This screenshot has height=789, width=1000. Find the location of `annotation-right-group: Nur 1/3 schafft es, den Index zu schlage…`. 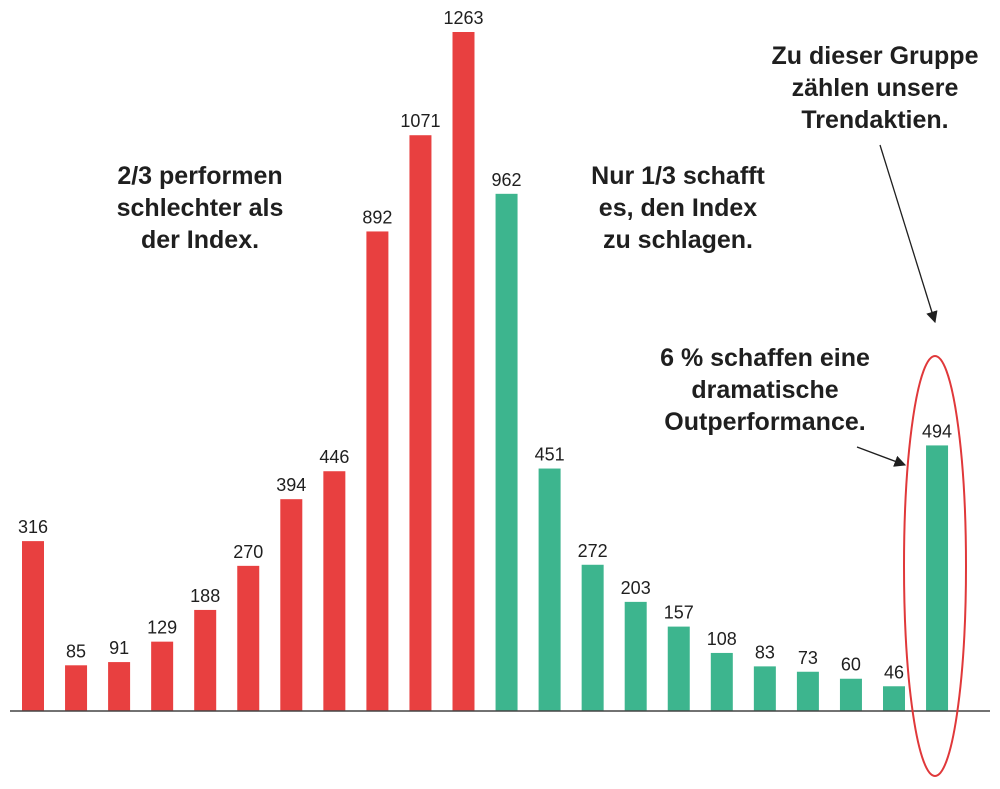

annotation-right-group: Nur 1/3 schafft es, den Index zu schlage… is located at coordinates (678, 208).